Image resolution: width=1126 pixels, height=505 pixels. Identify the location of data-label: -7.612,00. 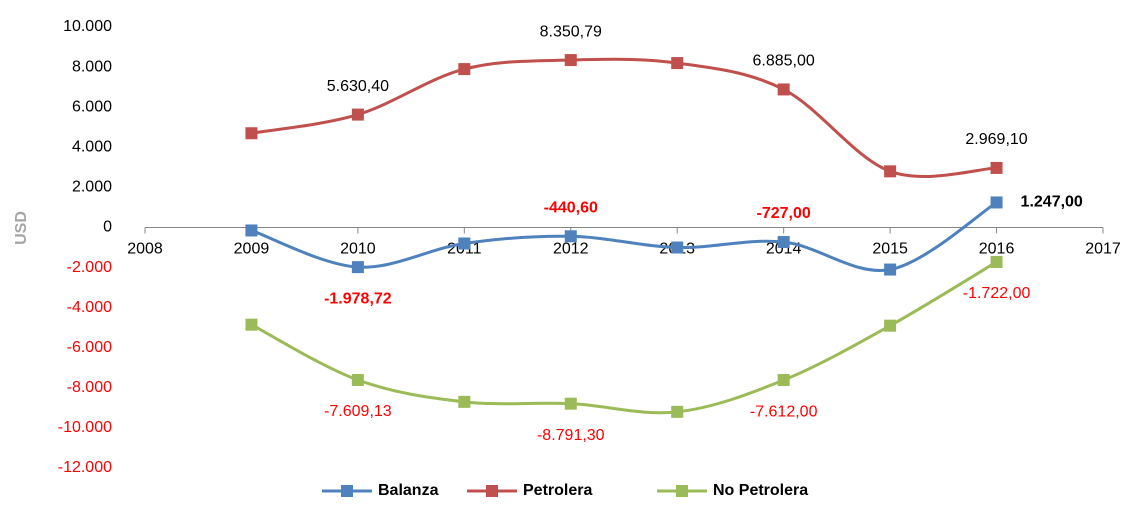
(784, 411).